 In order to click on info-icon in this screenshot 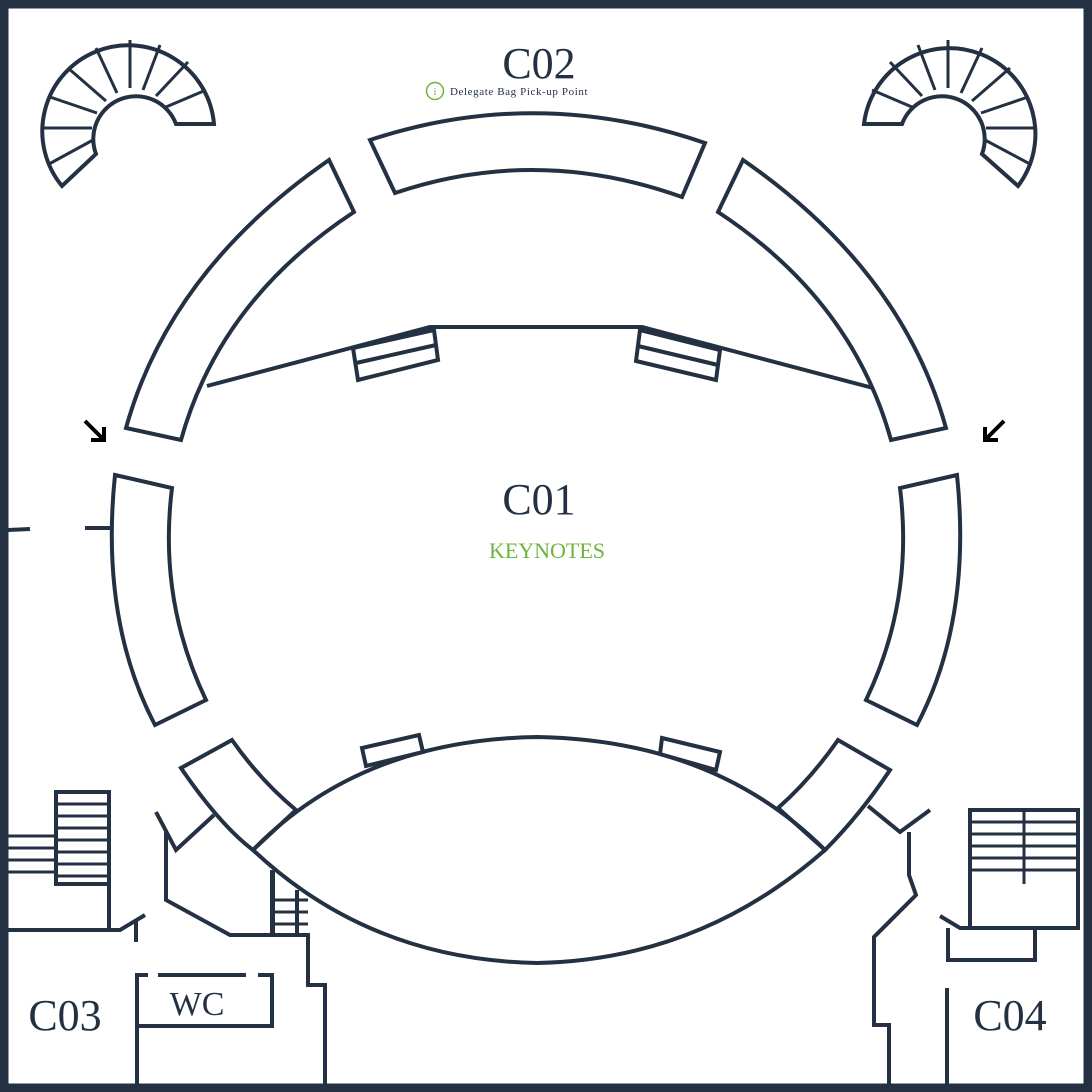, I will do `click(435, 91)`.